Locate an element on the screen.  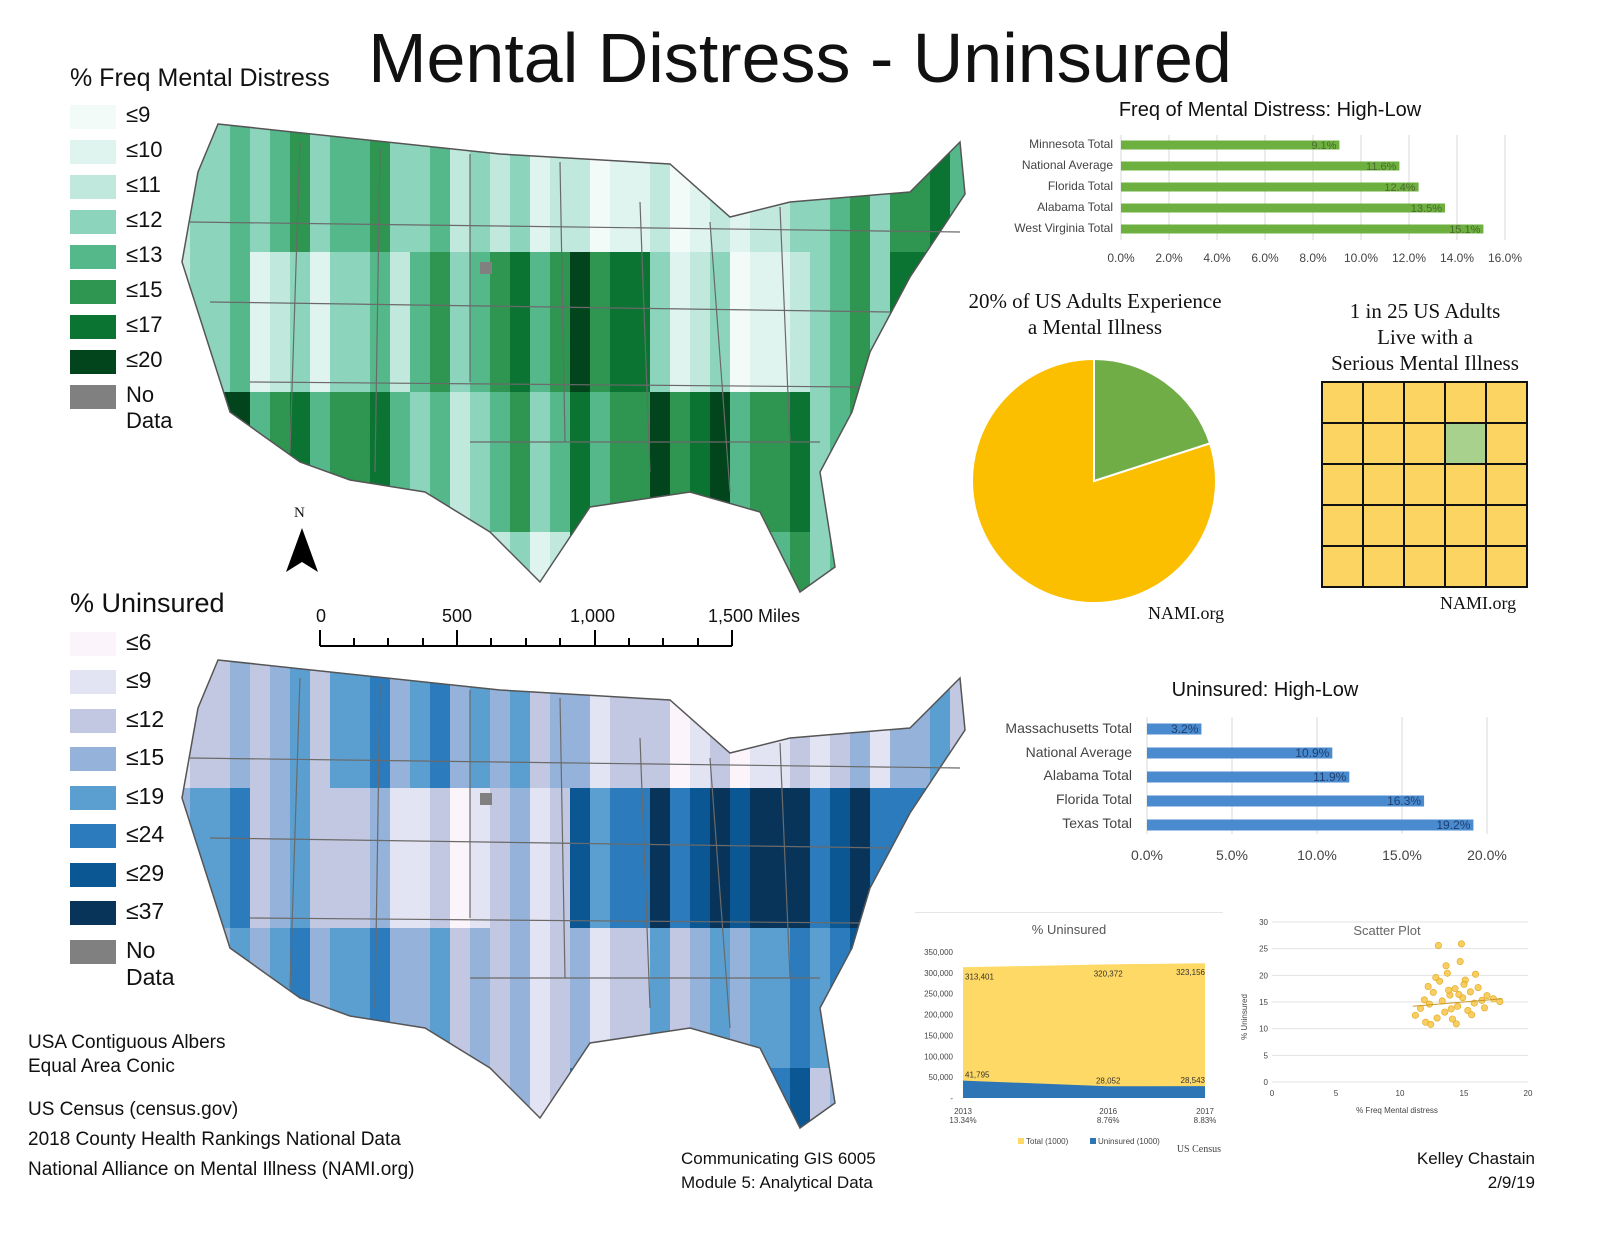
bar-value-label: 10.9% is located at coordinates (1312, 753).